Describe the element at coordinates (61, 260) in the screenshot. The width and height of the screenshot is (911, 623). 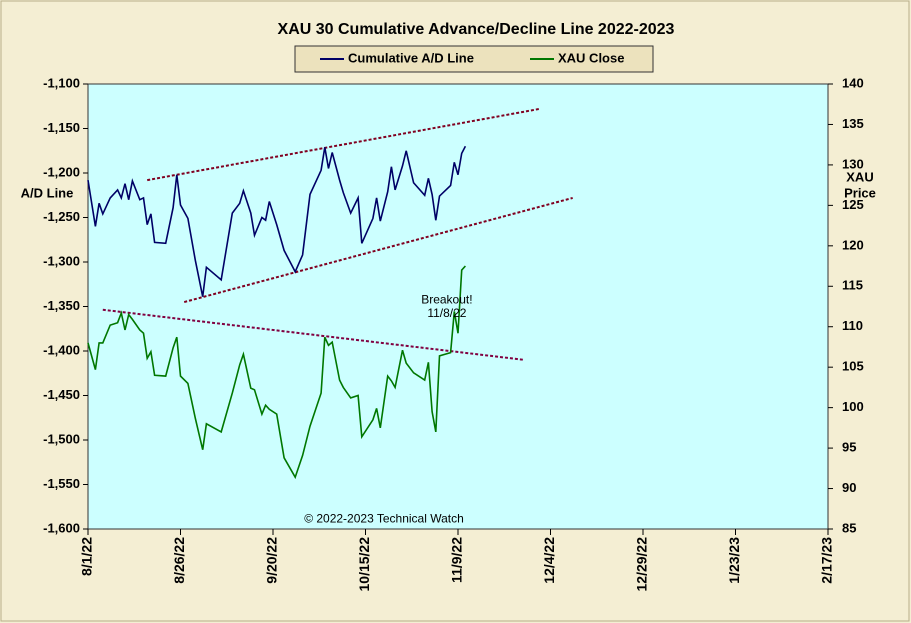
I see `y-tick-label: -1,300` at that location.